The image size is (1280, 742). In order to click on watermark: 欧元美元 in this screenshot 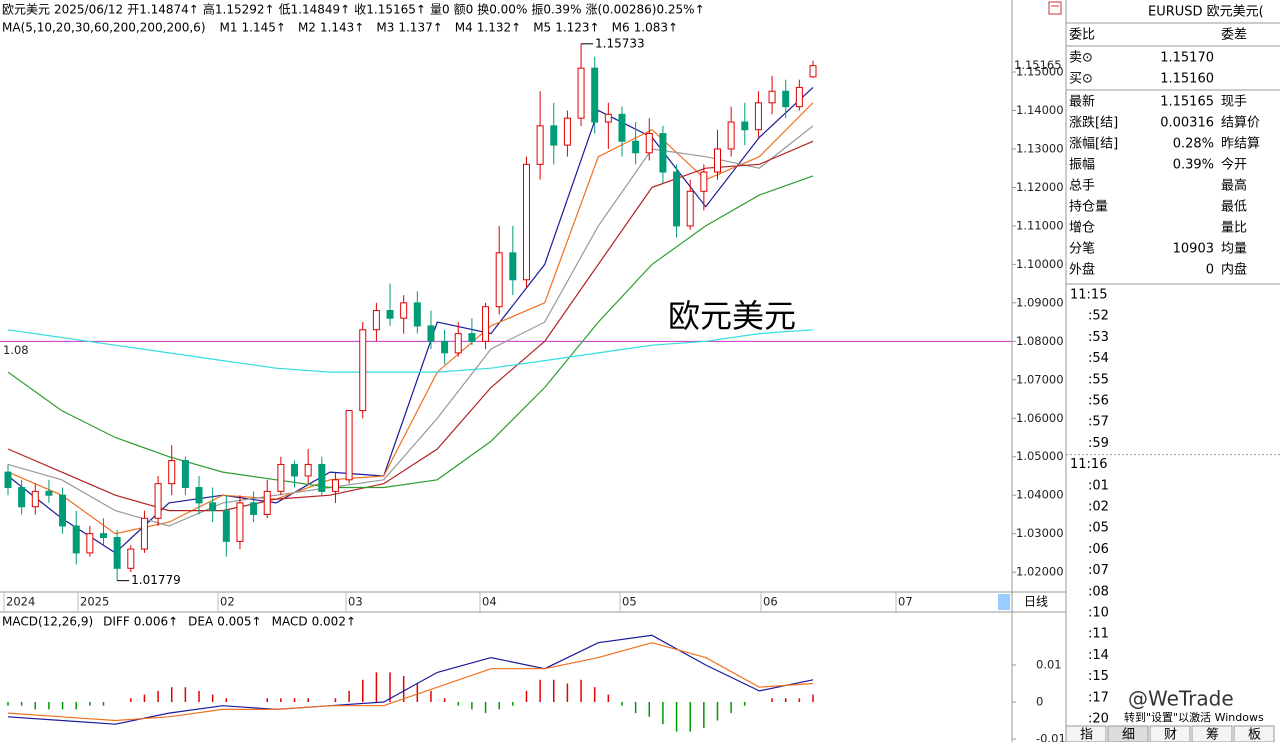, I will do `click(732, 316)`.